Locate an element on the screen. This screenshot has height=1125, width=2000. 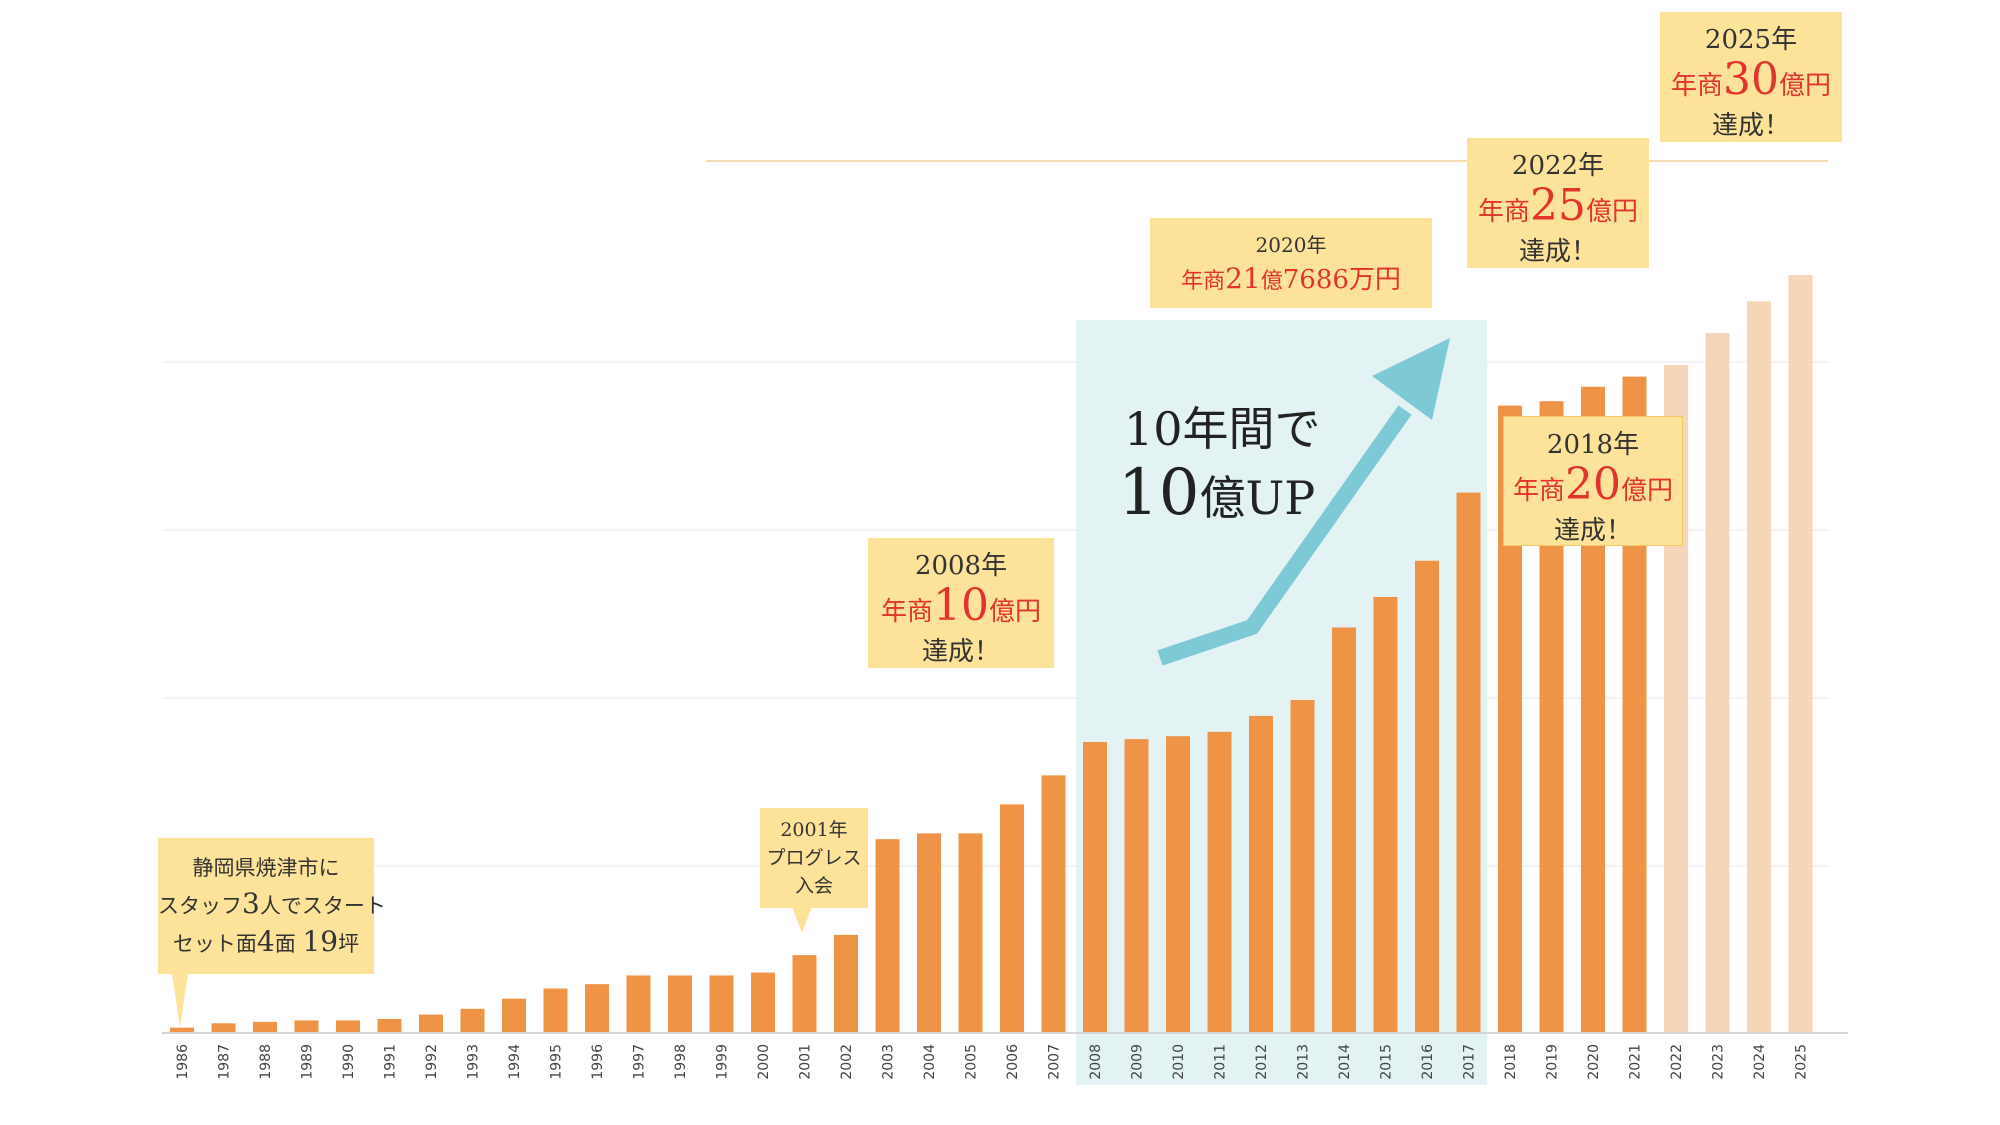
callout-2025-line-2: 年商30億円 is located at coordinates (1751, 82).